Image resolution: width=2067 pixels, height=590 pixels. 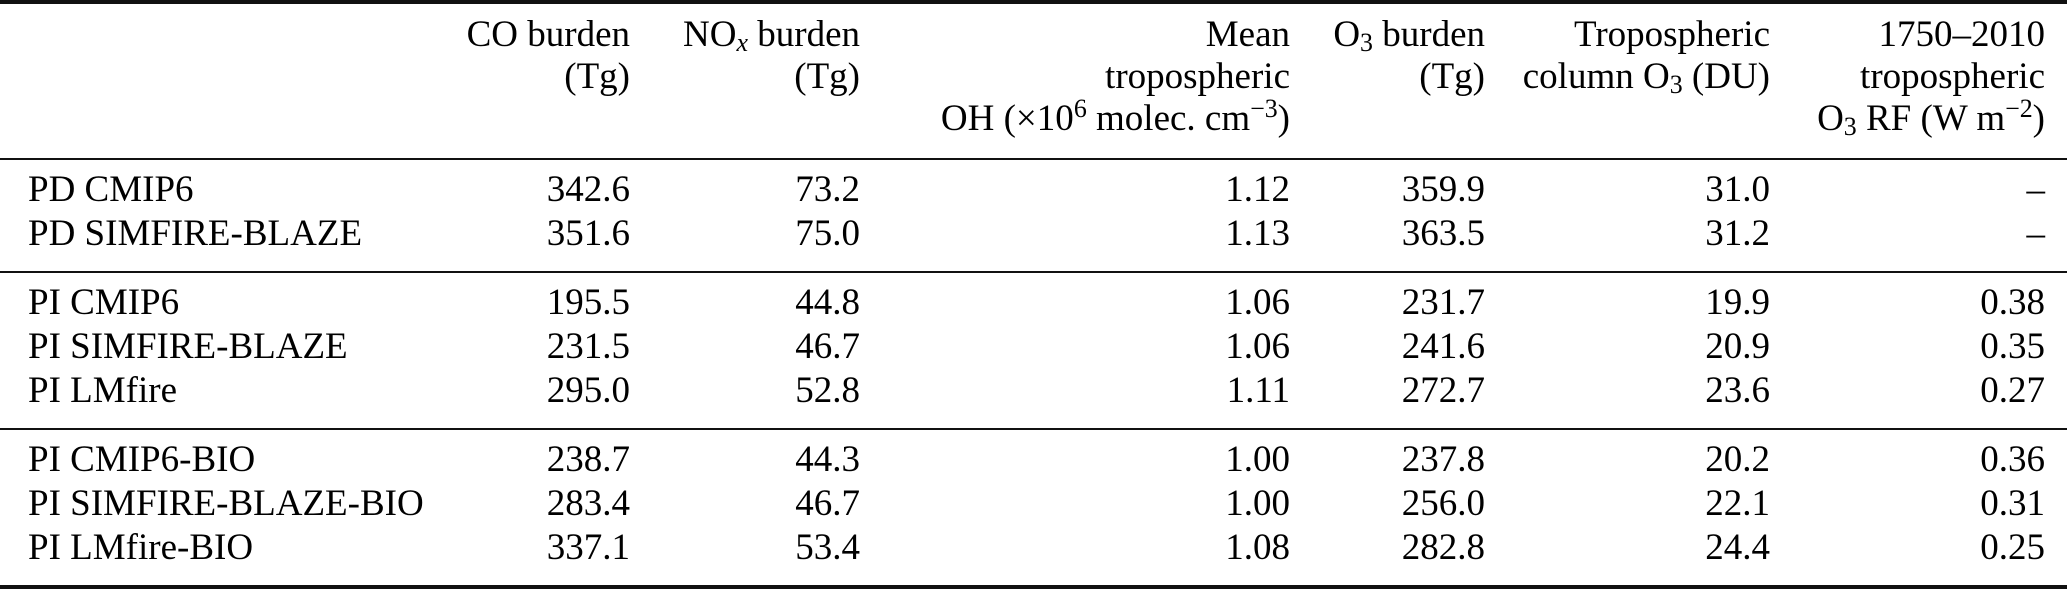 I want to click on cell-co-burden: 342.6, so click(x=588, y=189).